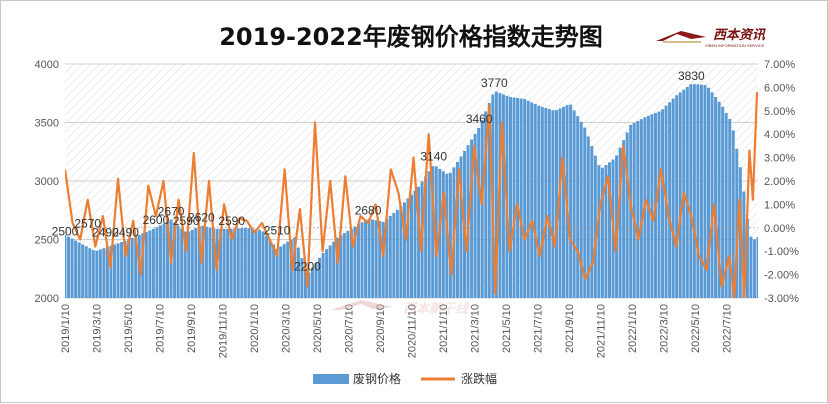 The width and height of the screenshot is (828, 404). I want to click on legend-label-change-rate: 涨跌幅, so click(479, 378).